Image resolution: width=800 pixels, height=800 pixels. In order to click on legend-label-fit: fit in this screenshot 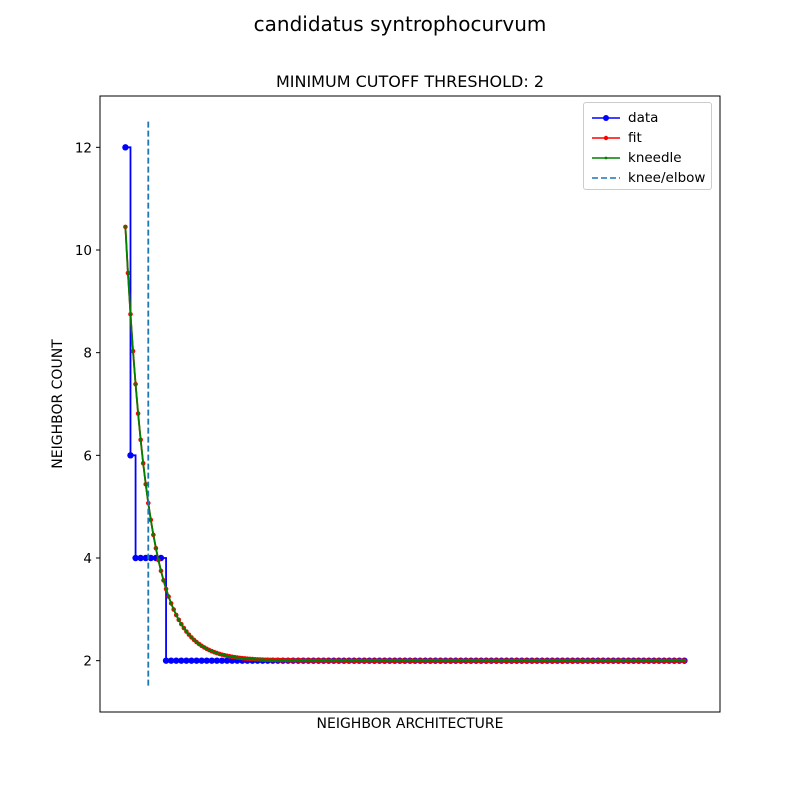, I will do `click(635, 138)`.